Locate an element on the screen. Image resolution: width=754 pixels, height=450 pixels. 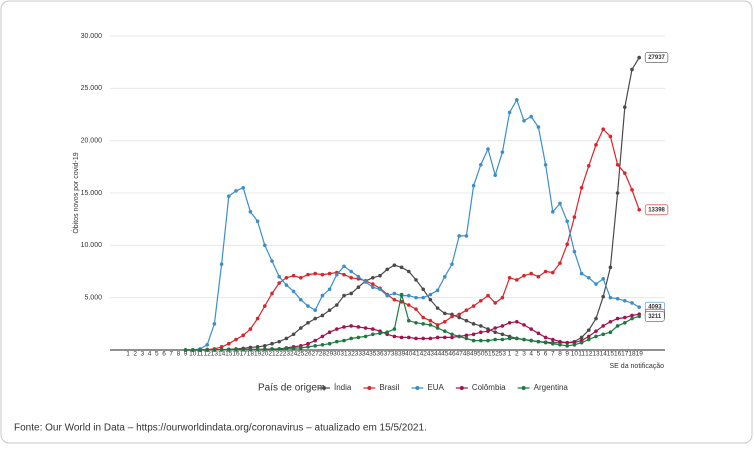
x-tick-label: 31 is located at coordinates (344, 354).